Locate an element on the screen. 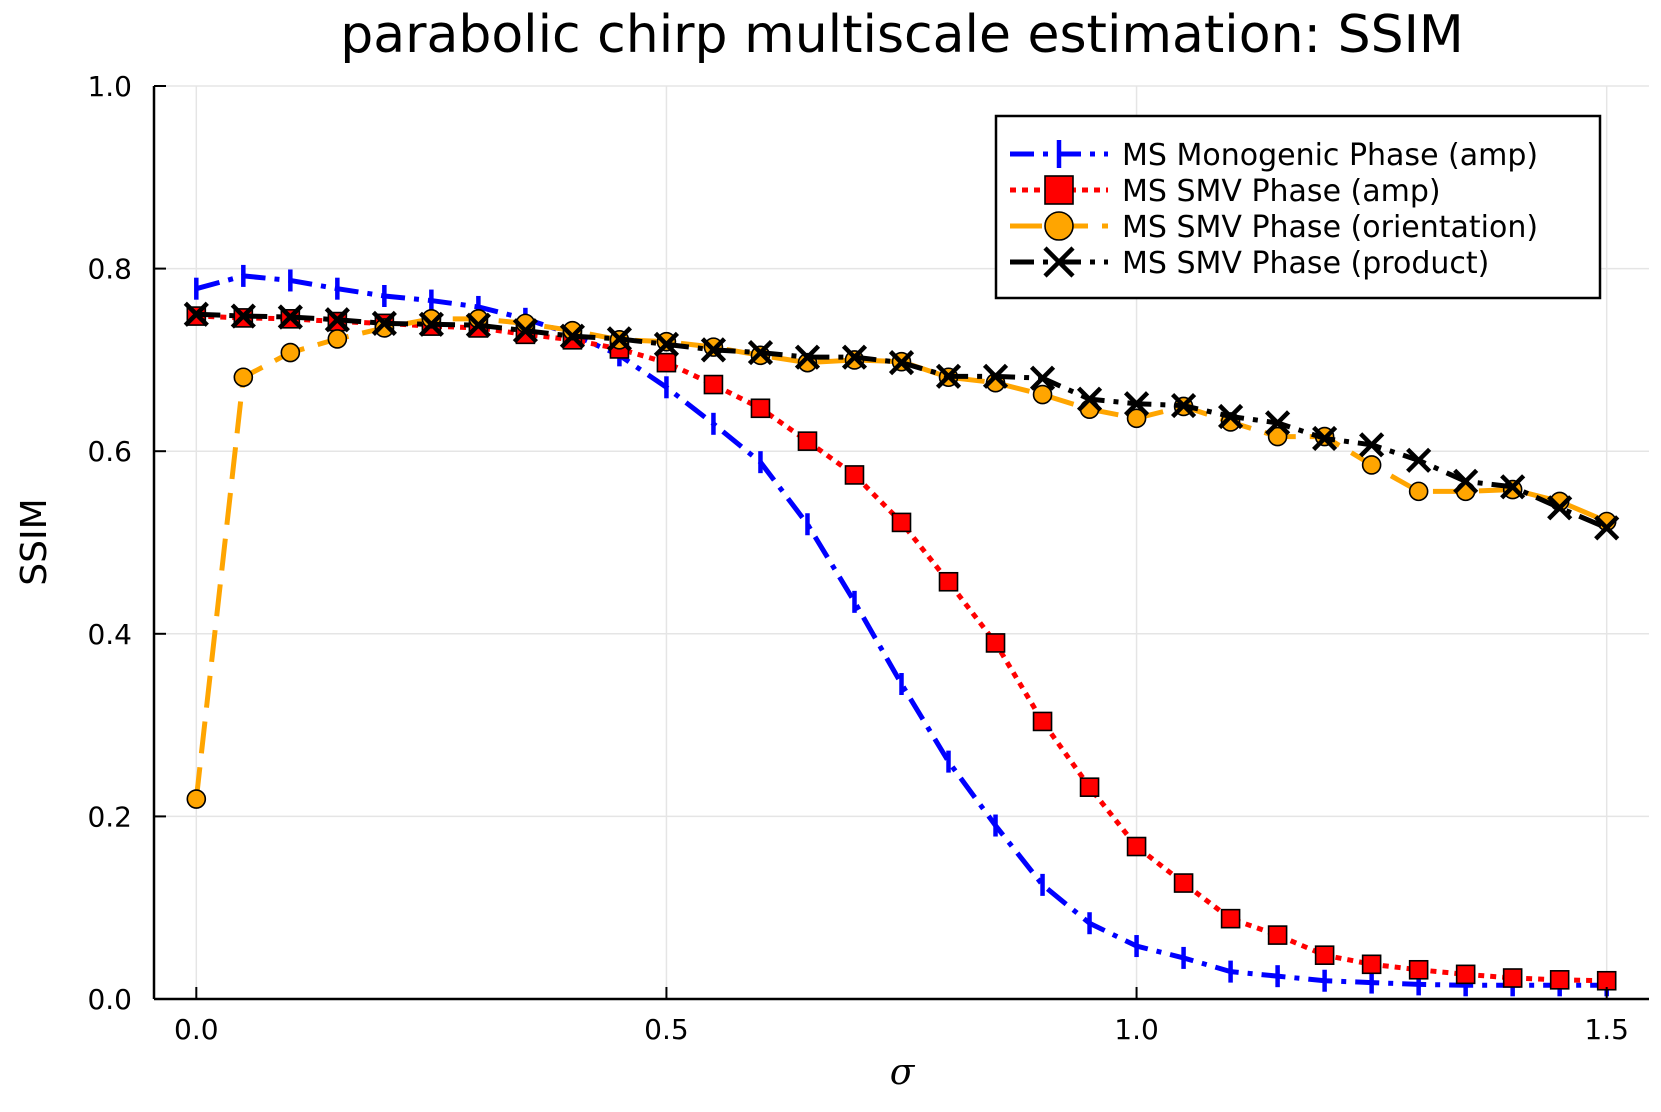 This screenshot has height=1112, width=1661. legend-label: MS SMV Phase (amp) is located at coordinates (1281, 191).